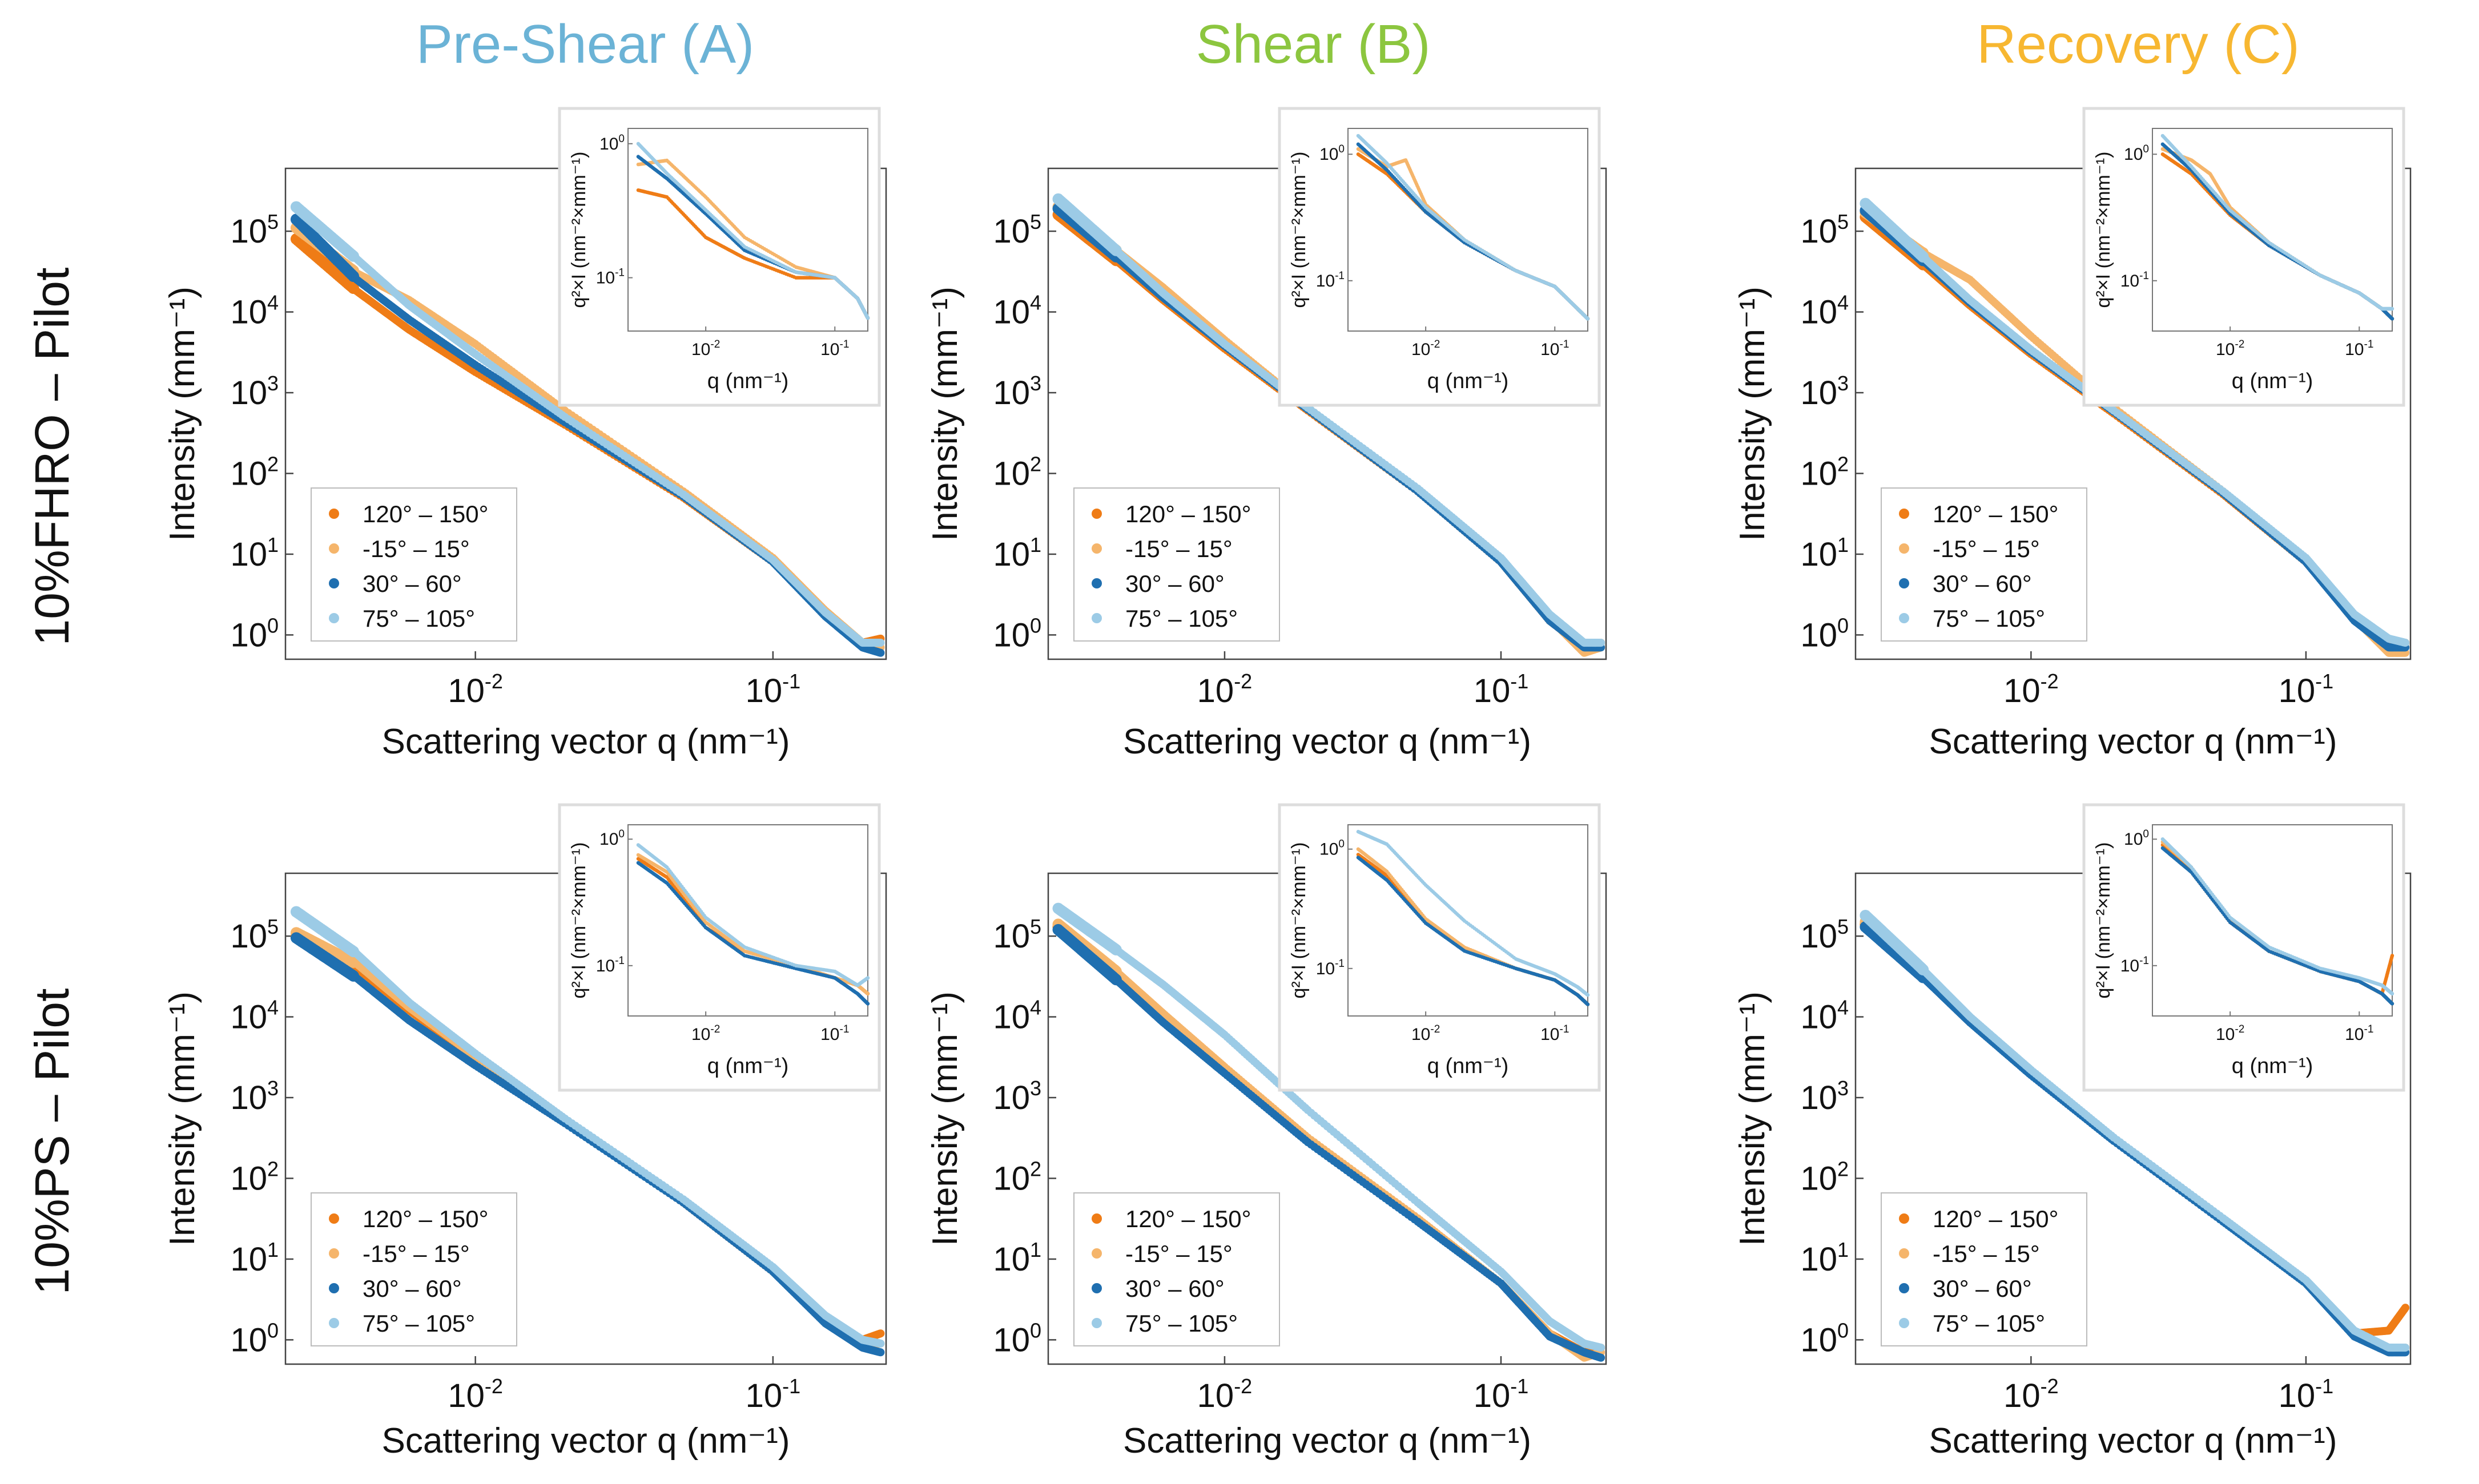 The width and height of the screenshot is (2479, 1484). Describe the element at coordinates (585, 44) in the screenshot. I see `column-title-preshear: Pre-Shear (A)` at that location.